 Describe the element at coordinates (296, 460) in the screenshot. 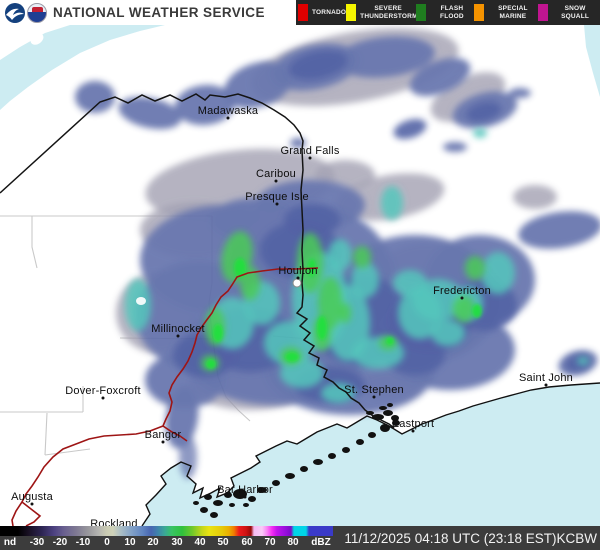

I see `islands` at that location.